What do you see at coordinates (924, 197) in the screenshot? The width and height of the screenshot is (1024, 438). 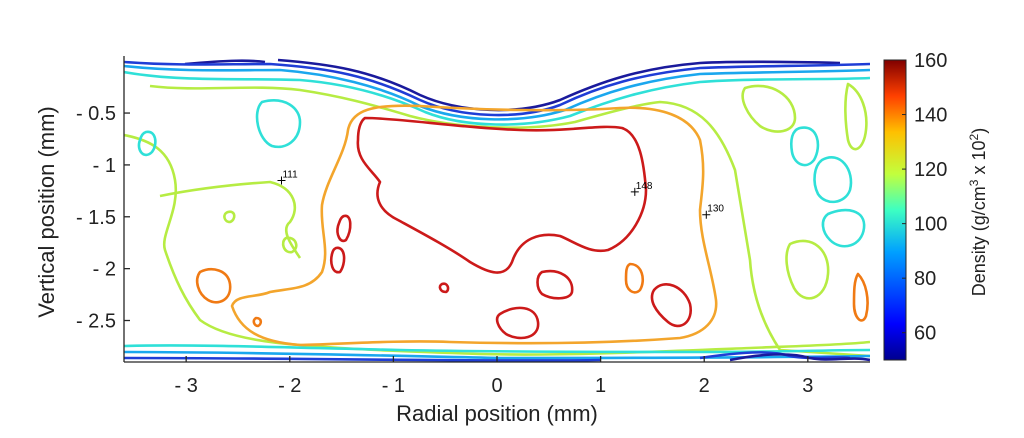 I see `colorbar-ticks: 60 80 100 120 140 160` at bounding box center [924, 197].